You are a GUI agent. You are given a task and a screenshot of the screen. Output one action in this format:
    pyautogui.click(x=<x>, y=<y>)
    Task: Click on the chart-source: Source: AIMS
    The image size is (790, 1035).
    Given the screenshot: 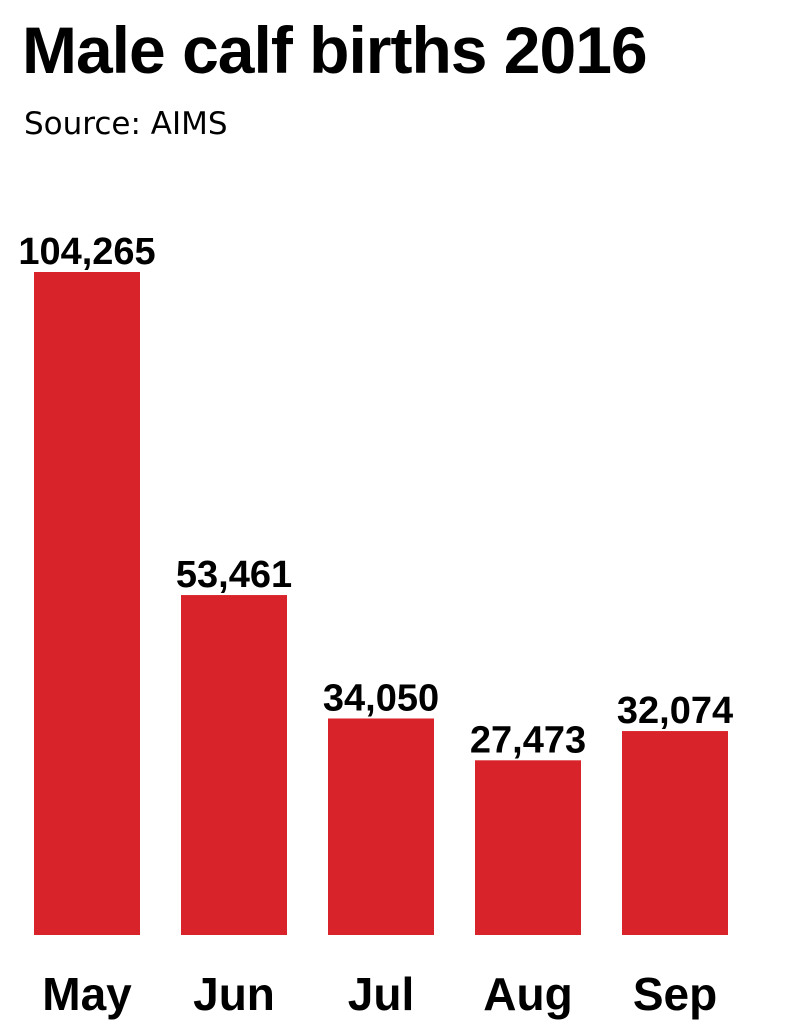 What is the action you would take?
    pyautogui.click(x=126, y=124)
    